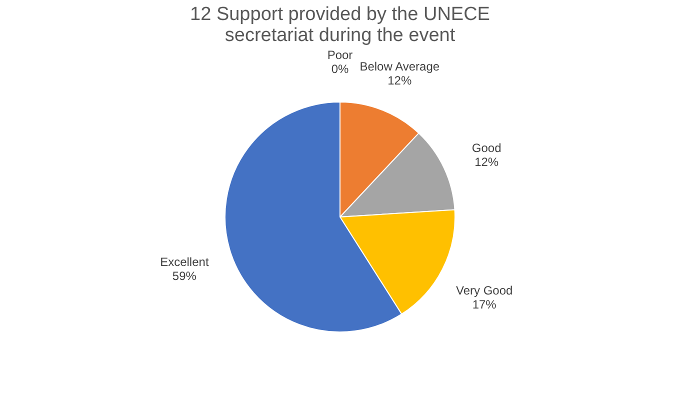  Describe the element at coordinates (185, 262) in the screenshot. I see `slice-label: Excellent` at that location.